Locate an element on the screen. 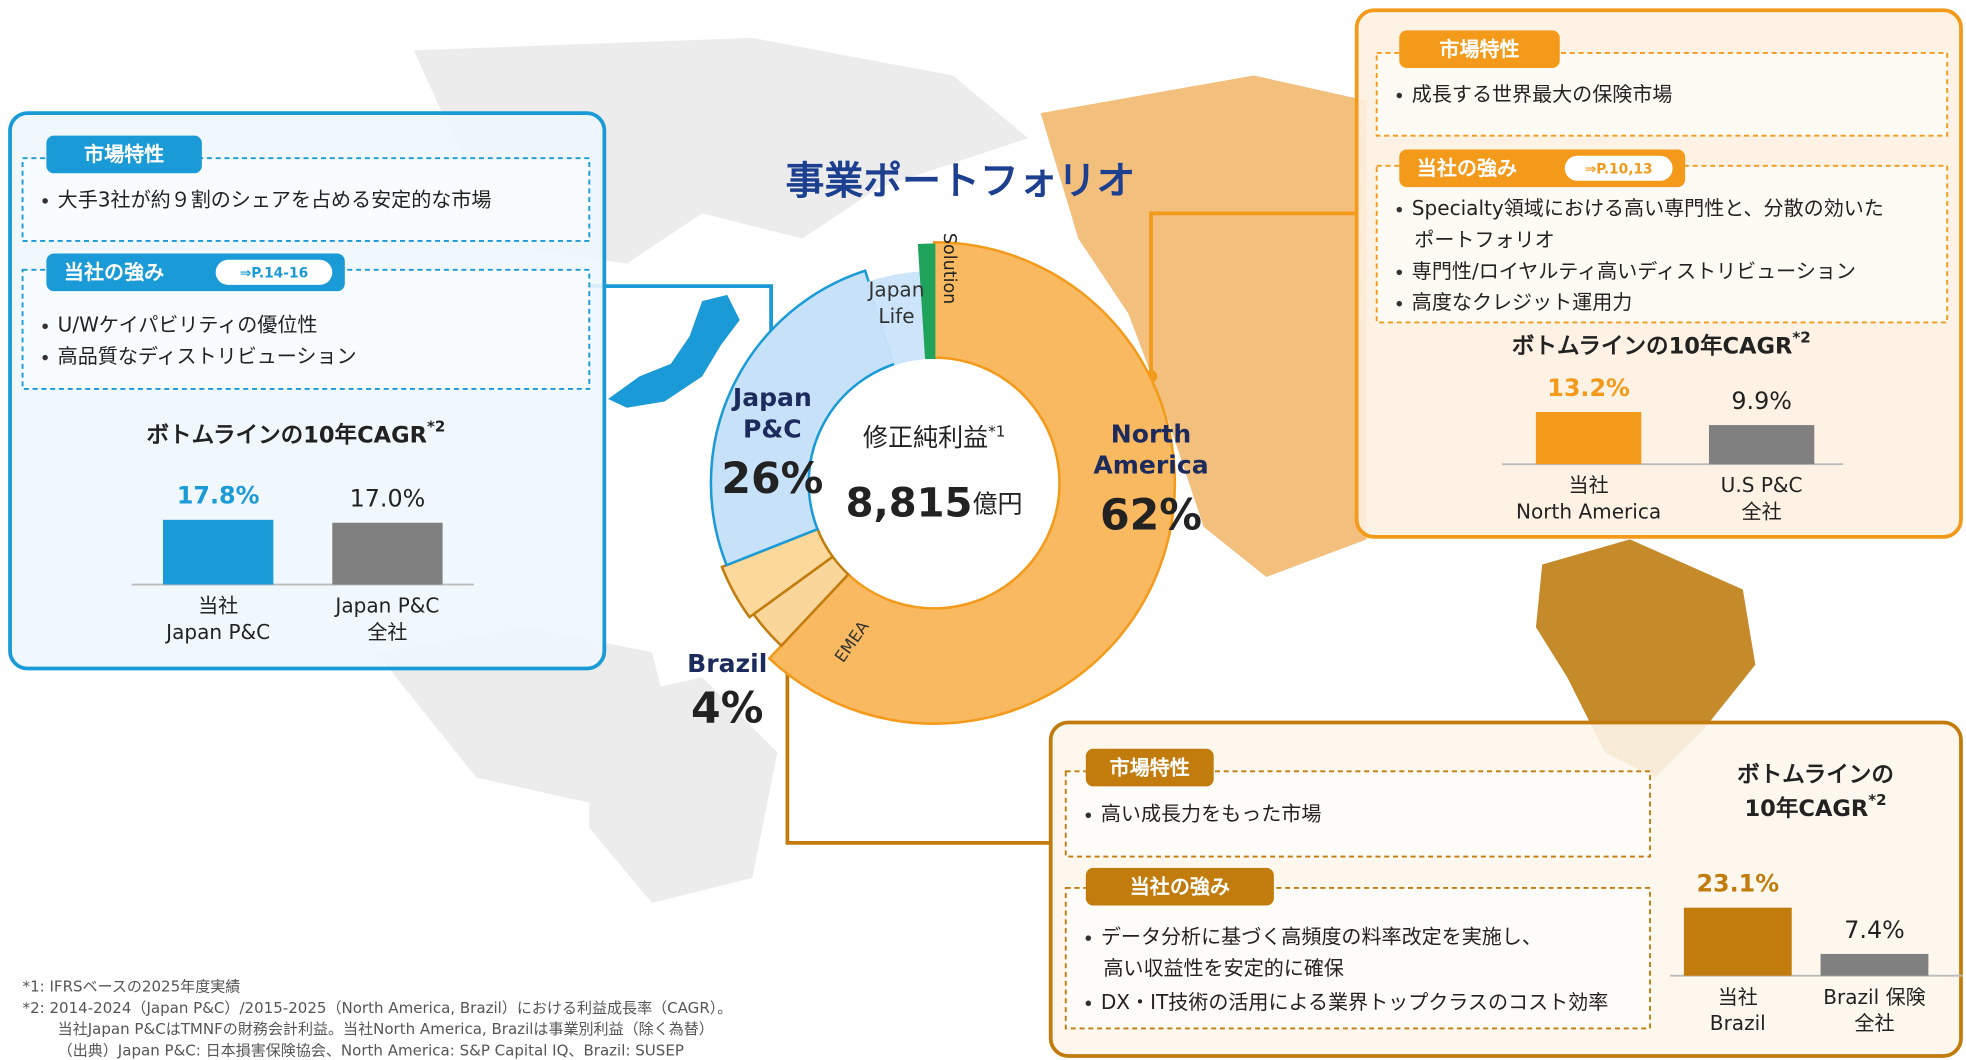 The height and width of the screenshot is (1060, 1966). bullet-text: 高度なクレジット運用力 is located at coordinates (1522, 302).